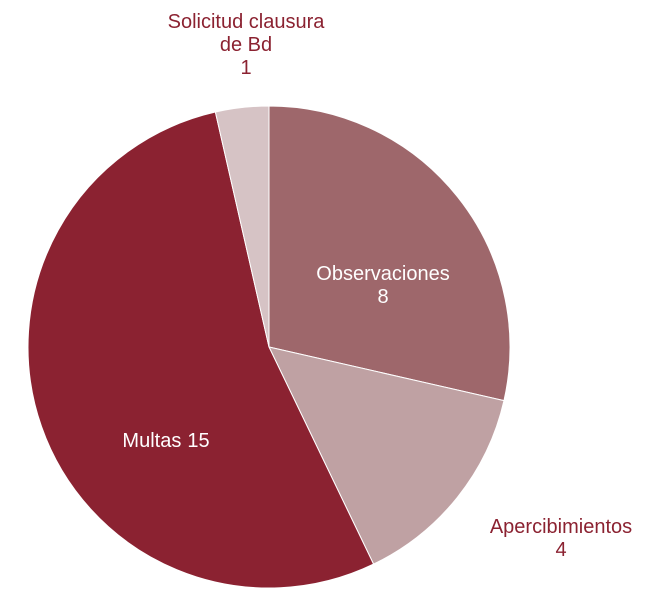 Image resolution: width=665 pixels, height=589 pixels. Describe the element at coordinates (152, 441) in the screenshot. I see `category-name: Multas` at that location.